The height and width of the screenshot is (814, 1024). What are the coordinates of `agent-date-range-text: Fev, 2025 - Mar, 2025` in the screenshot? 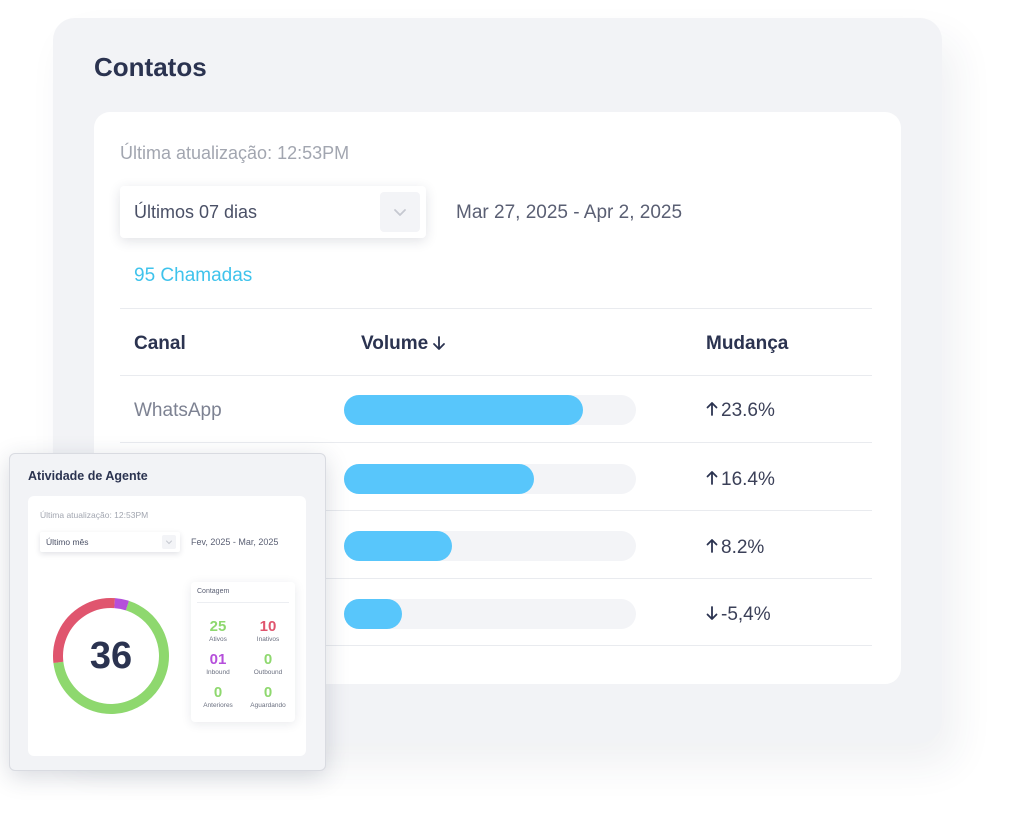 It's located at (235, 542).